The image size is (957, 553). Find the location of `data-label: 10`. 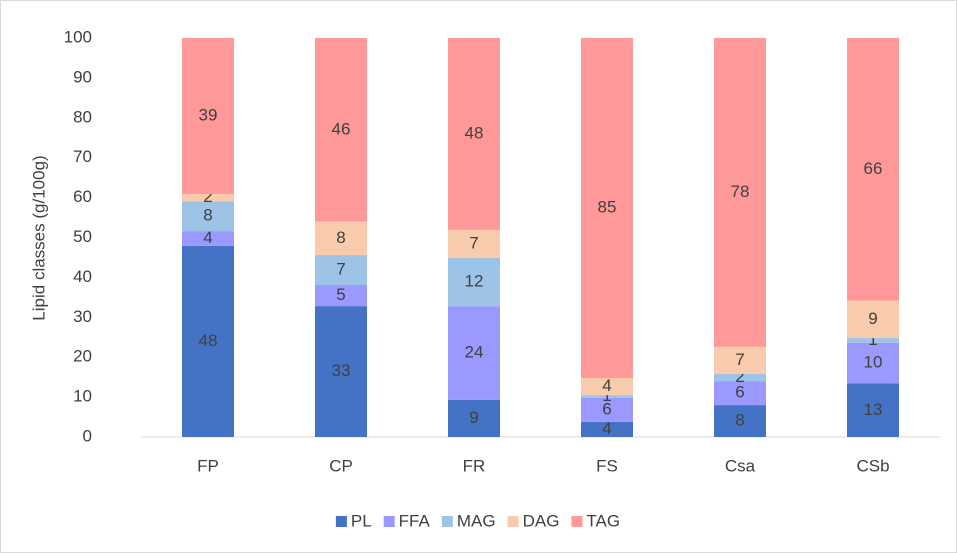

data-label: 10 is located at coordinates (873, 362).